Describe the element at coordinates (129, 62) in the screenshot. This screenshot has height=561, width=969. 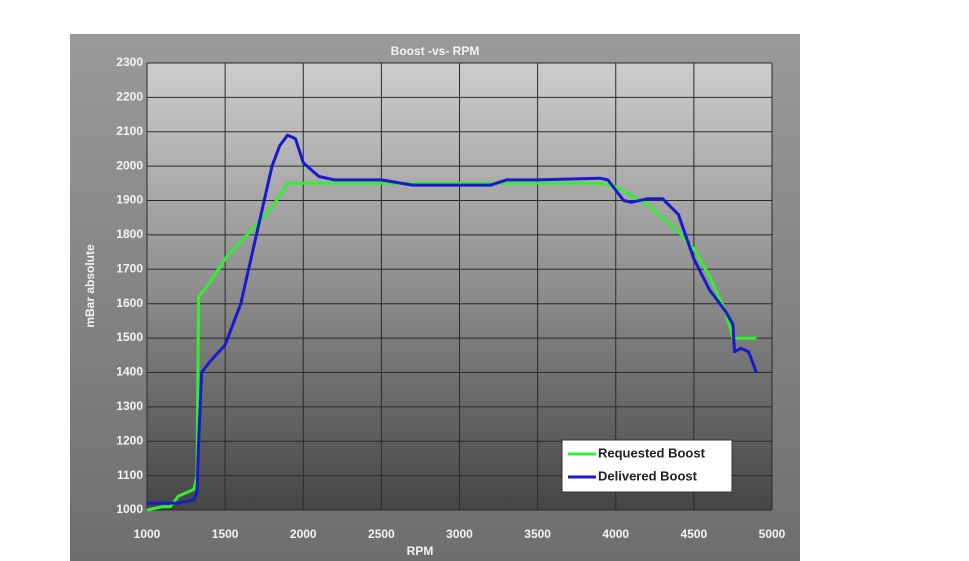
I see `y-tick-label: 2300` at that location.